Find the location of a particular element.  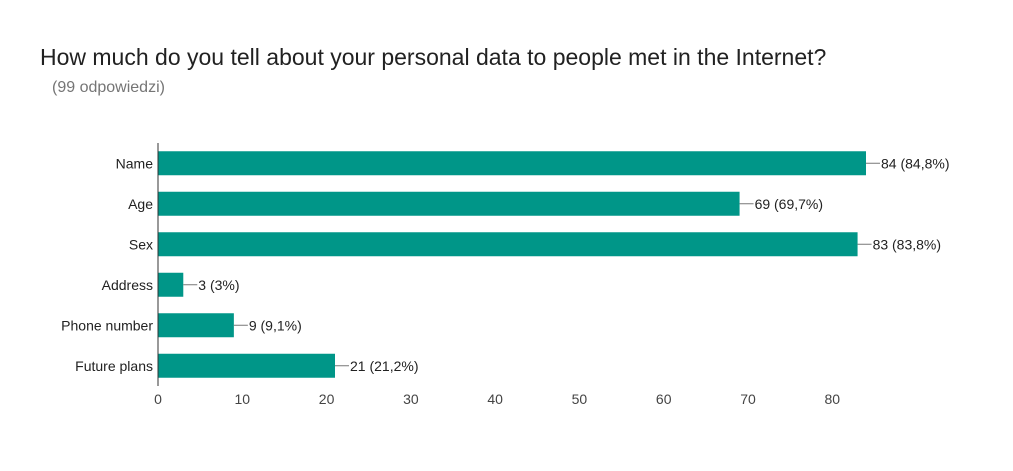

x-tick-label-60: 60 is located at coordinates (664, 399).